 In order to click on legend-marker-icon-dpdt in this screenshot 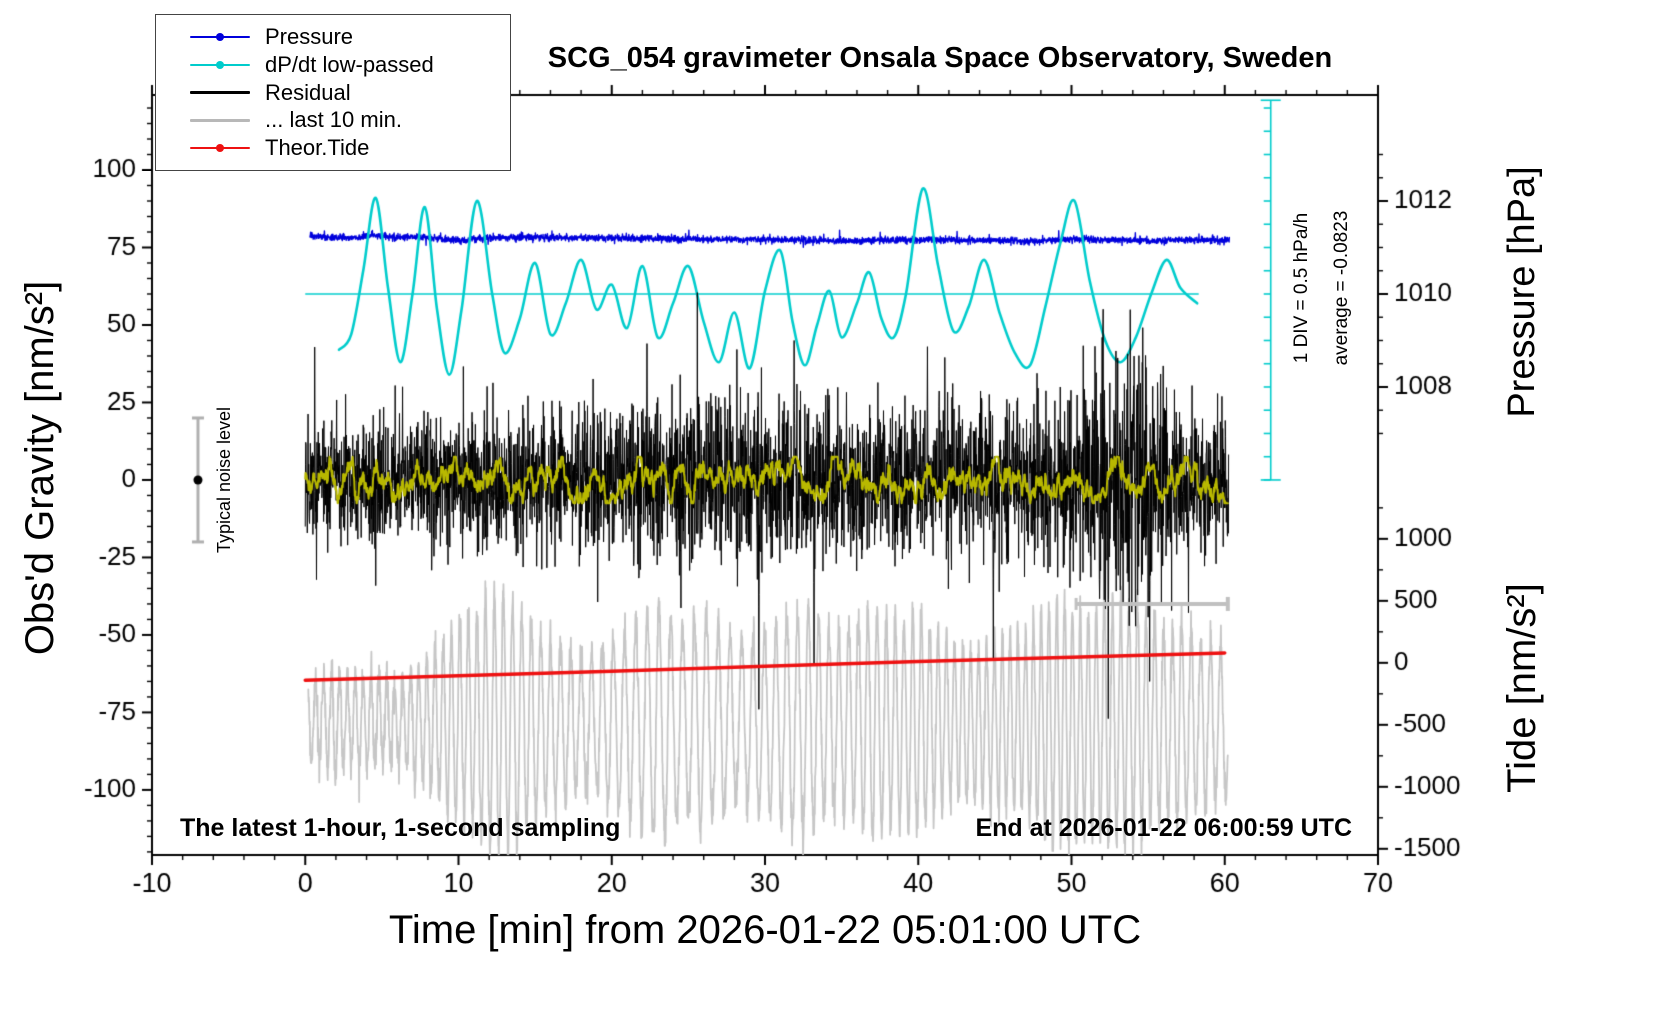, I will do `click(220, 64)`.